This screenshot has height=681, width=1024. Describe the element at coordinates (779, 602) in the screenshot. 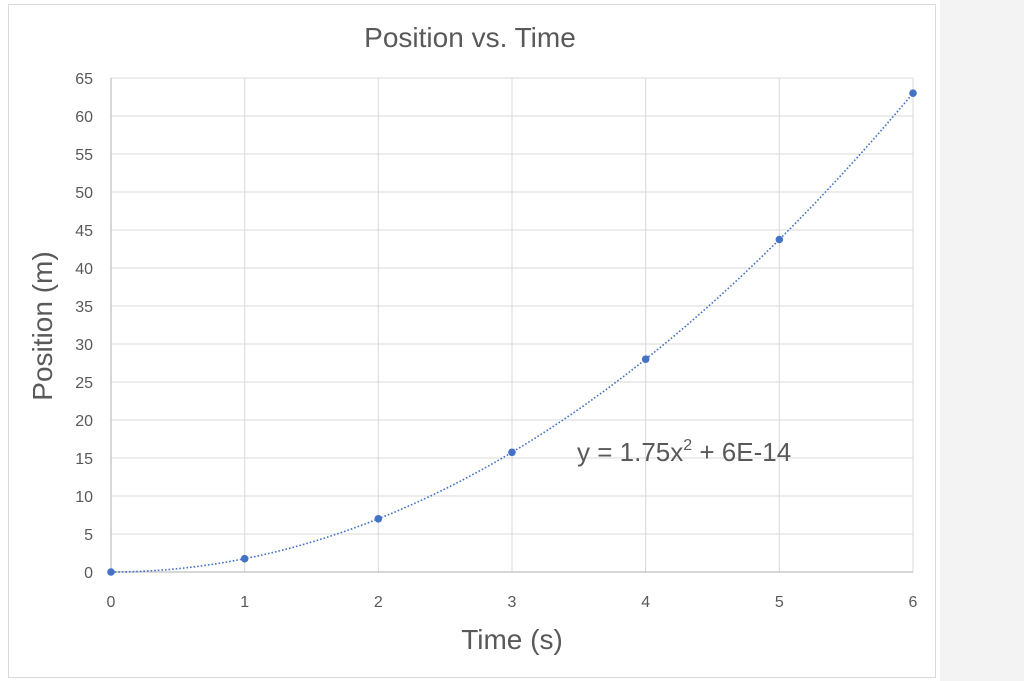

I see `x-tick-label: 5` at that location.